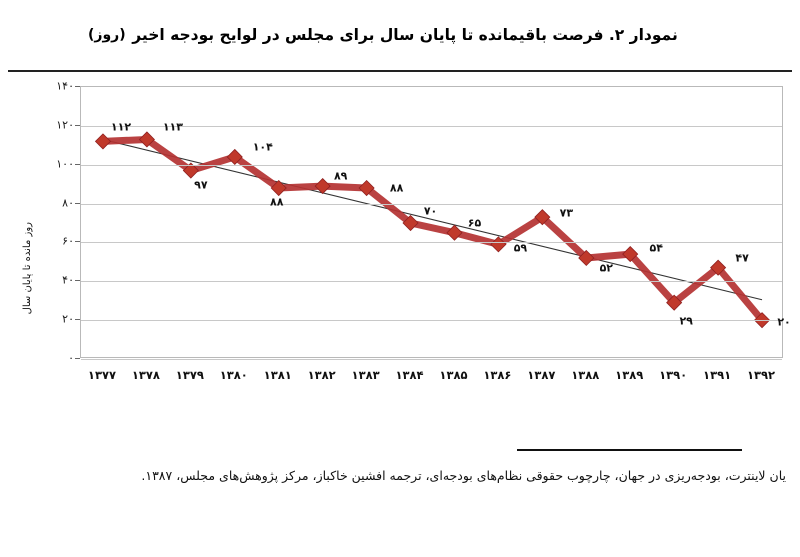 Image resolution: width=800 pixels, height=557 pixels. What do you see at coordinates (262, 147) in the screenshot?
I see `data-point-label: ۱۰۴` at bounding box center [262, 147].